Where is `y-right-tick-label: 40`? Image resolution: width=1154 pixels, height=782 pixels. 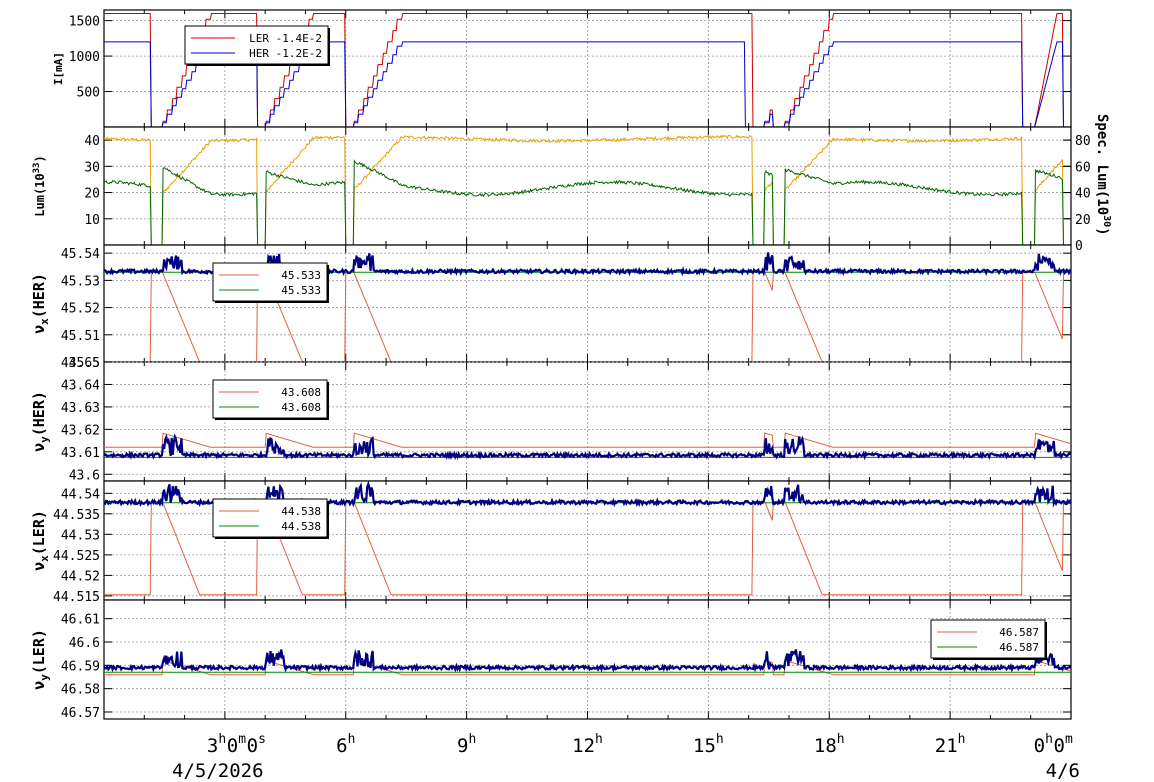 y-right-tick-label: 40 is located at coordinates (1083, 194).